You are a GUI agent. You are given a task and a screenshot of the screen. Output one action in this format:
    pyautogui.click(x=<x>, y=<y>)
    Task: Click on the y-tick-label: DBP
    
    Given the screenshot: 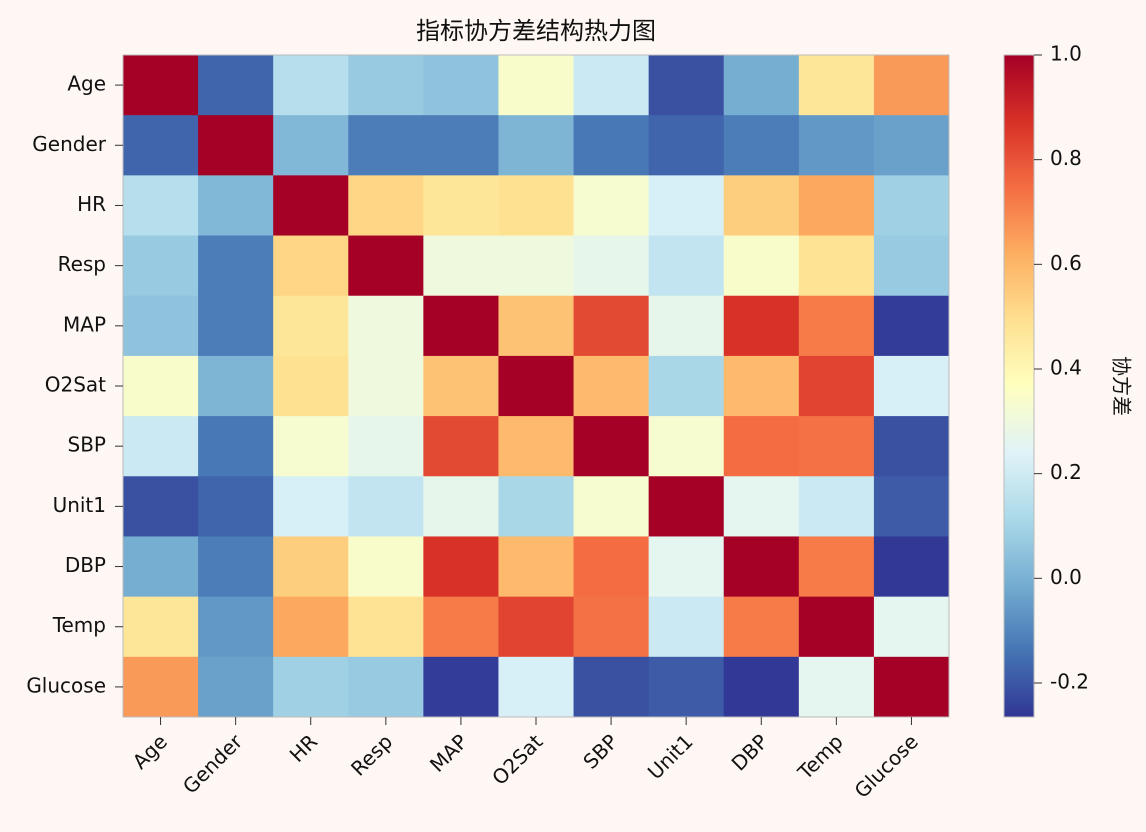 What is the action you would take?
    pyautogui.click(x=85, y=565)
    